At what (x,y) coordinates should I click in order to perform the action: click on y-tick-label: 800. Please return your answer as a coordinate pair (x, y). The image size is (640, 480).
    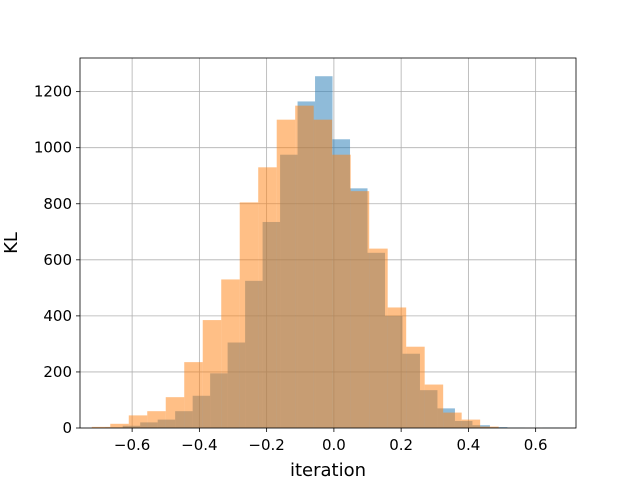
    Looking at the image, I should click on (57, 204).